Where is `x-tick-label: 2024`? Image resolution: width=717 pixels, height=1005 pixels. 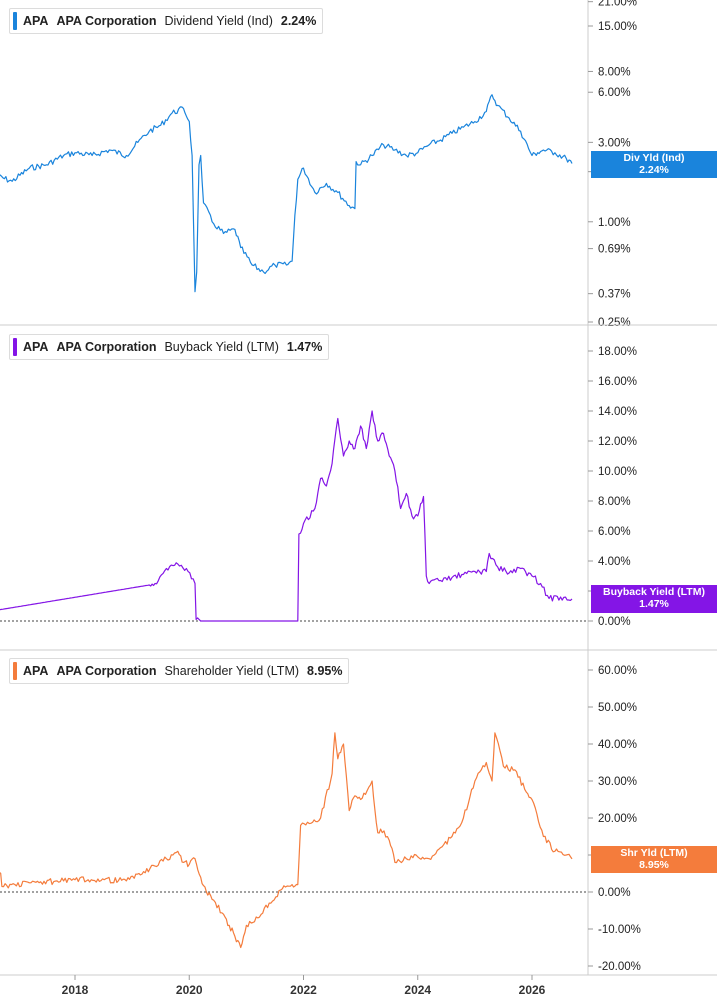
x-tick-label: 2024 is located at coordinates (417, 990).